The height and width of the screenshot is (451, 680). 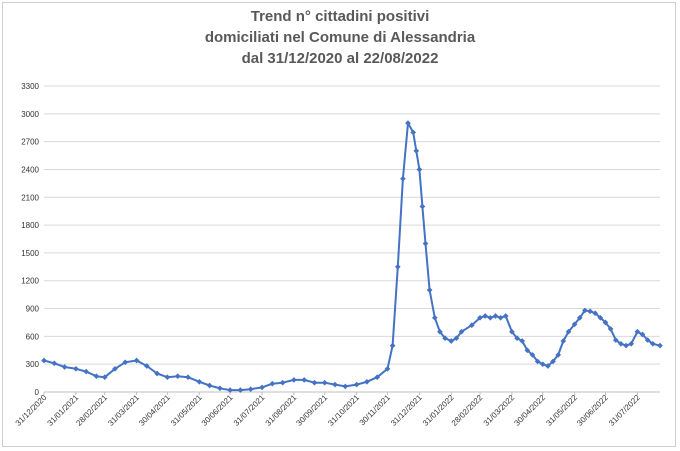 I want to click on x-tick-label: 31/08/2021, so click(x=281, y=410).